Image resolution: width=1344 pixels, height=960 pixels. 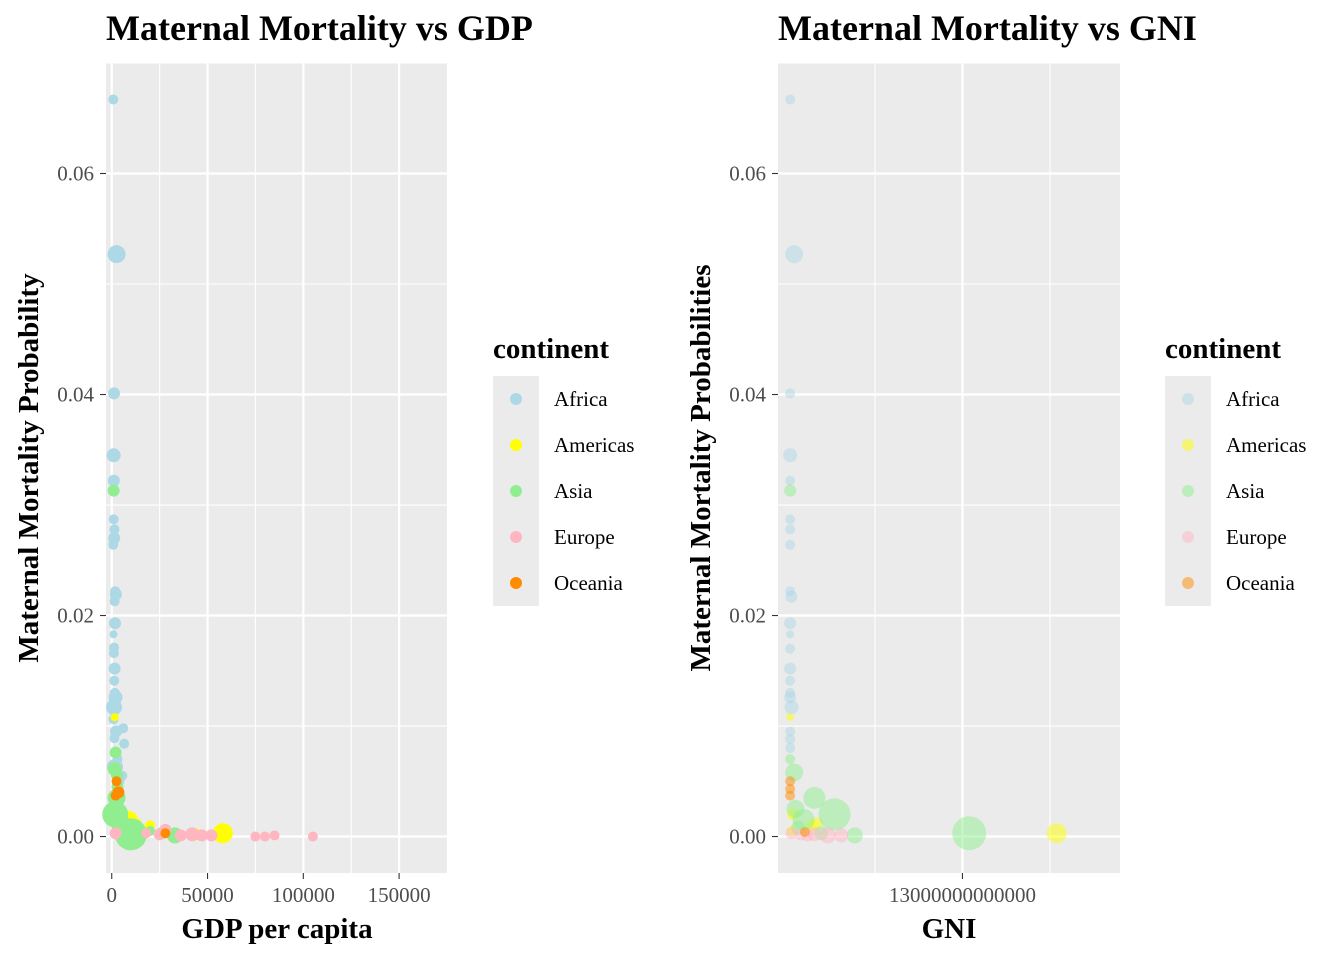 I want to click on x-axis-title: GDP per capita, so click(x=277, y=929).